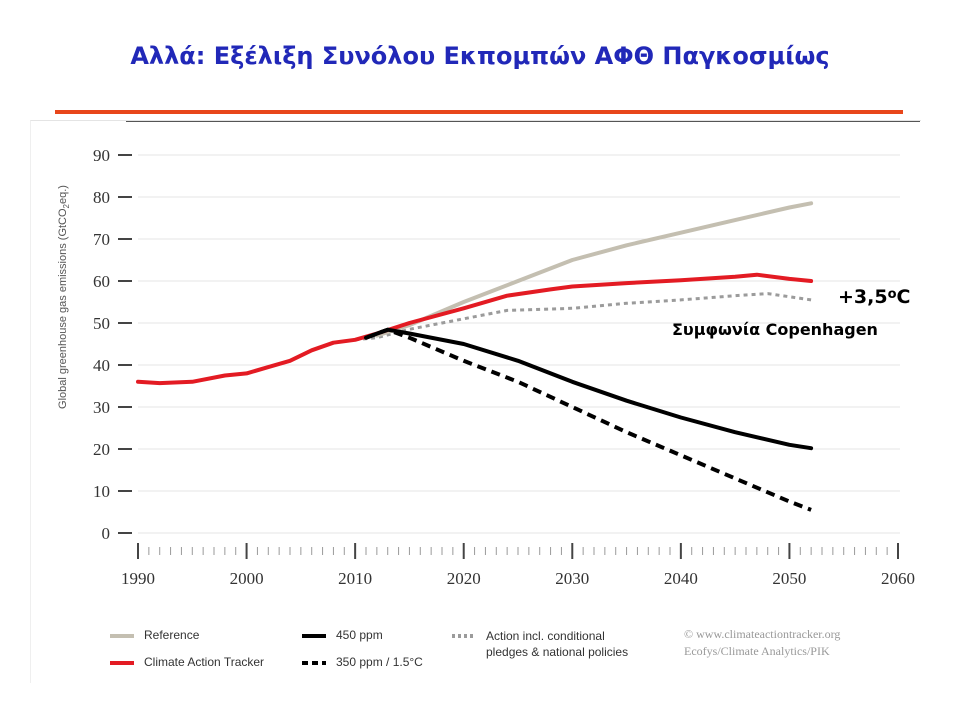 This screenshot has width=960, height=720. I want to click on y-tick-label-30: 30, so click(101, 407).